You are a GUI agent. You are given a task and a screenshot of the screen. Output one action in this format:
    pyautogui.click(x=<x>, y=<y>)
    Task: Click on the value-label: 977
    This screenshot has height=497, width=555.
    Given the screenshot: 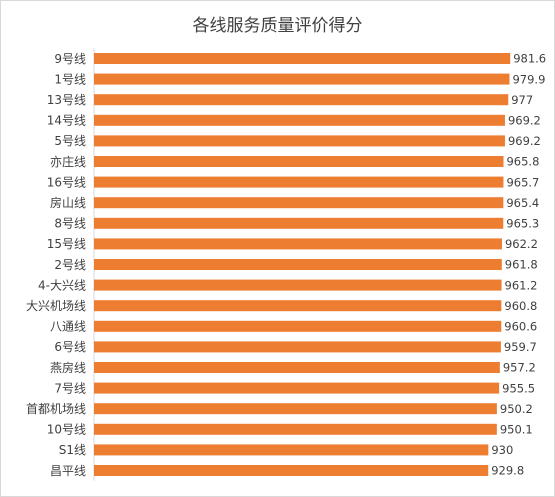 What is the action you would take?
    pyautogui.click(x=522, y=100)
    